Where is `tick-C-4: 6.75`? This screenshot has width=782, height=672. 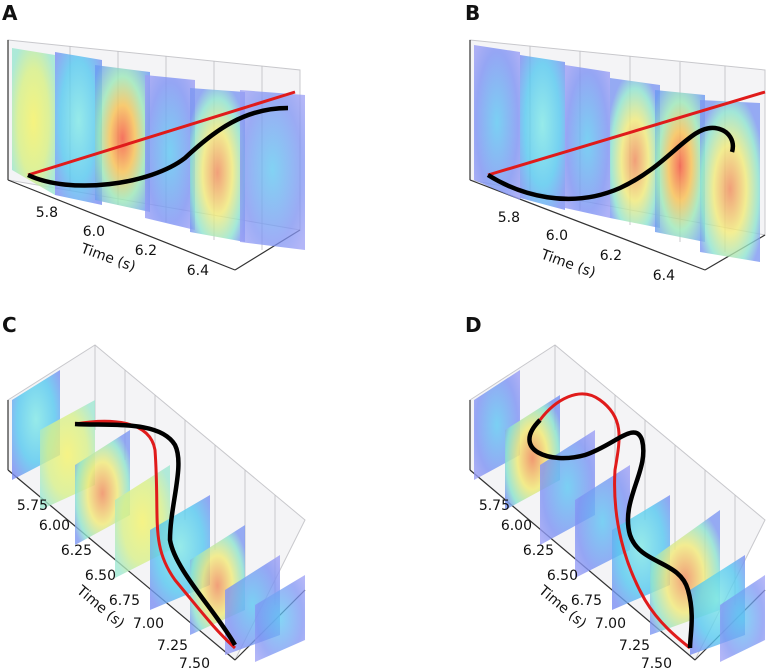 tick-C-4: 6.75 is located at coordinates (124, 601).